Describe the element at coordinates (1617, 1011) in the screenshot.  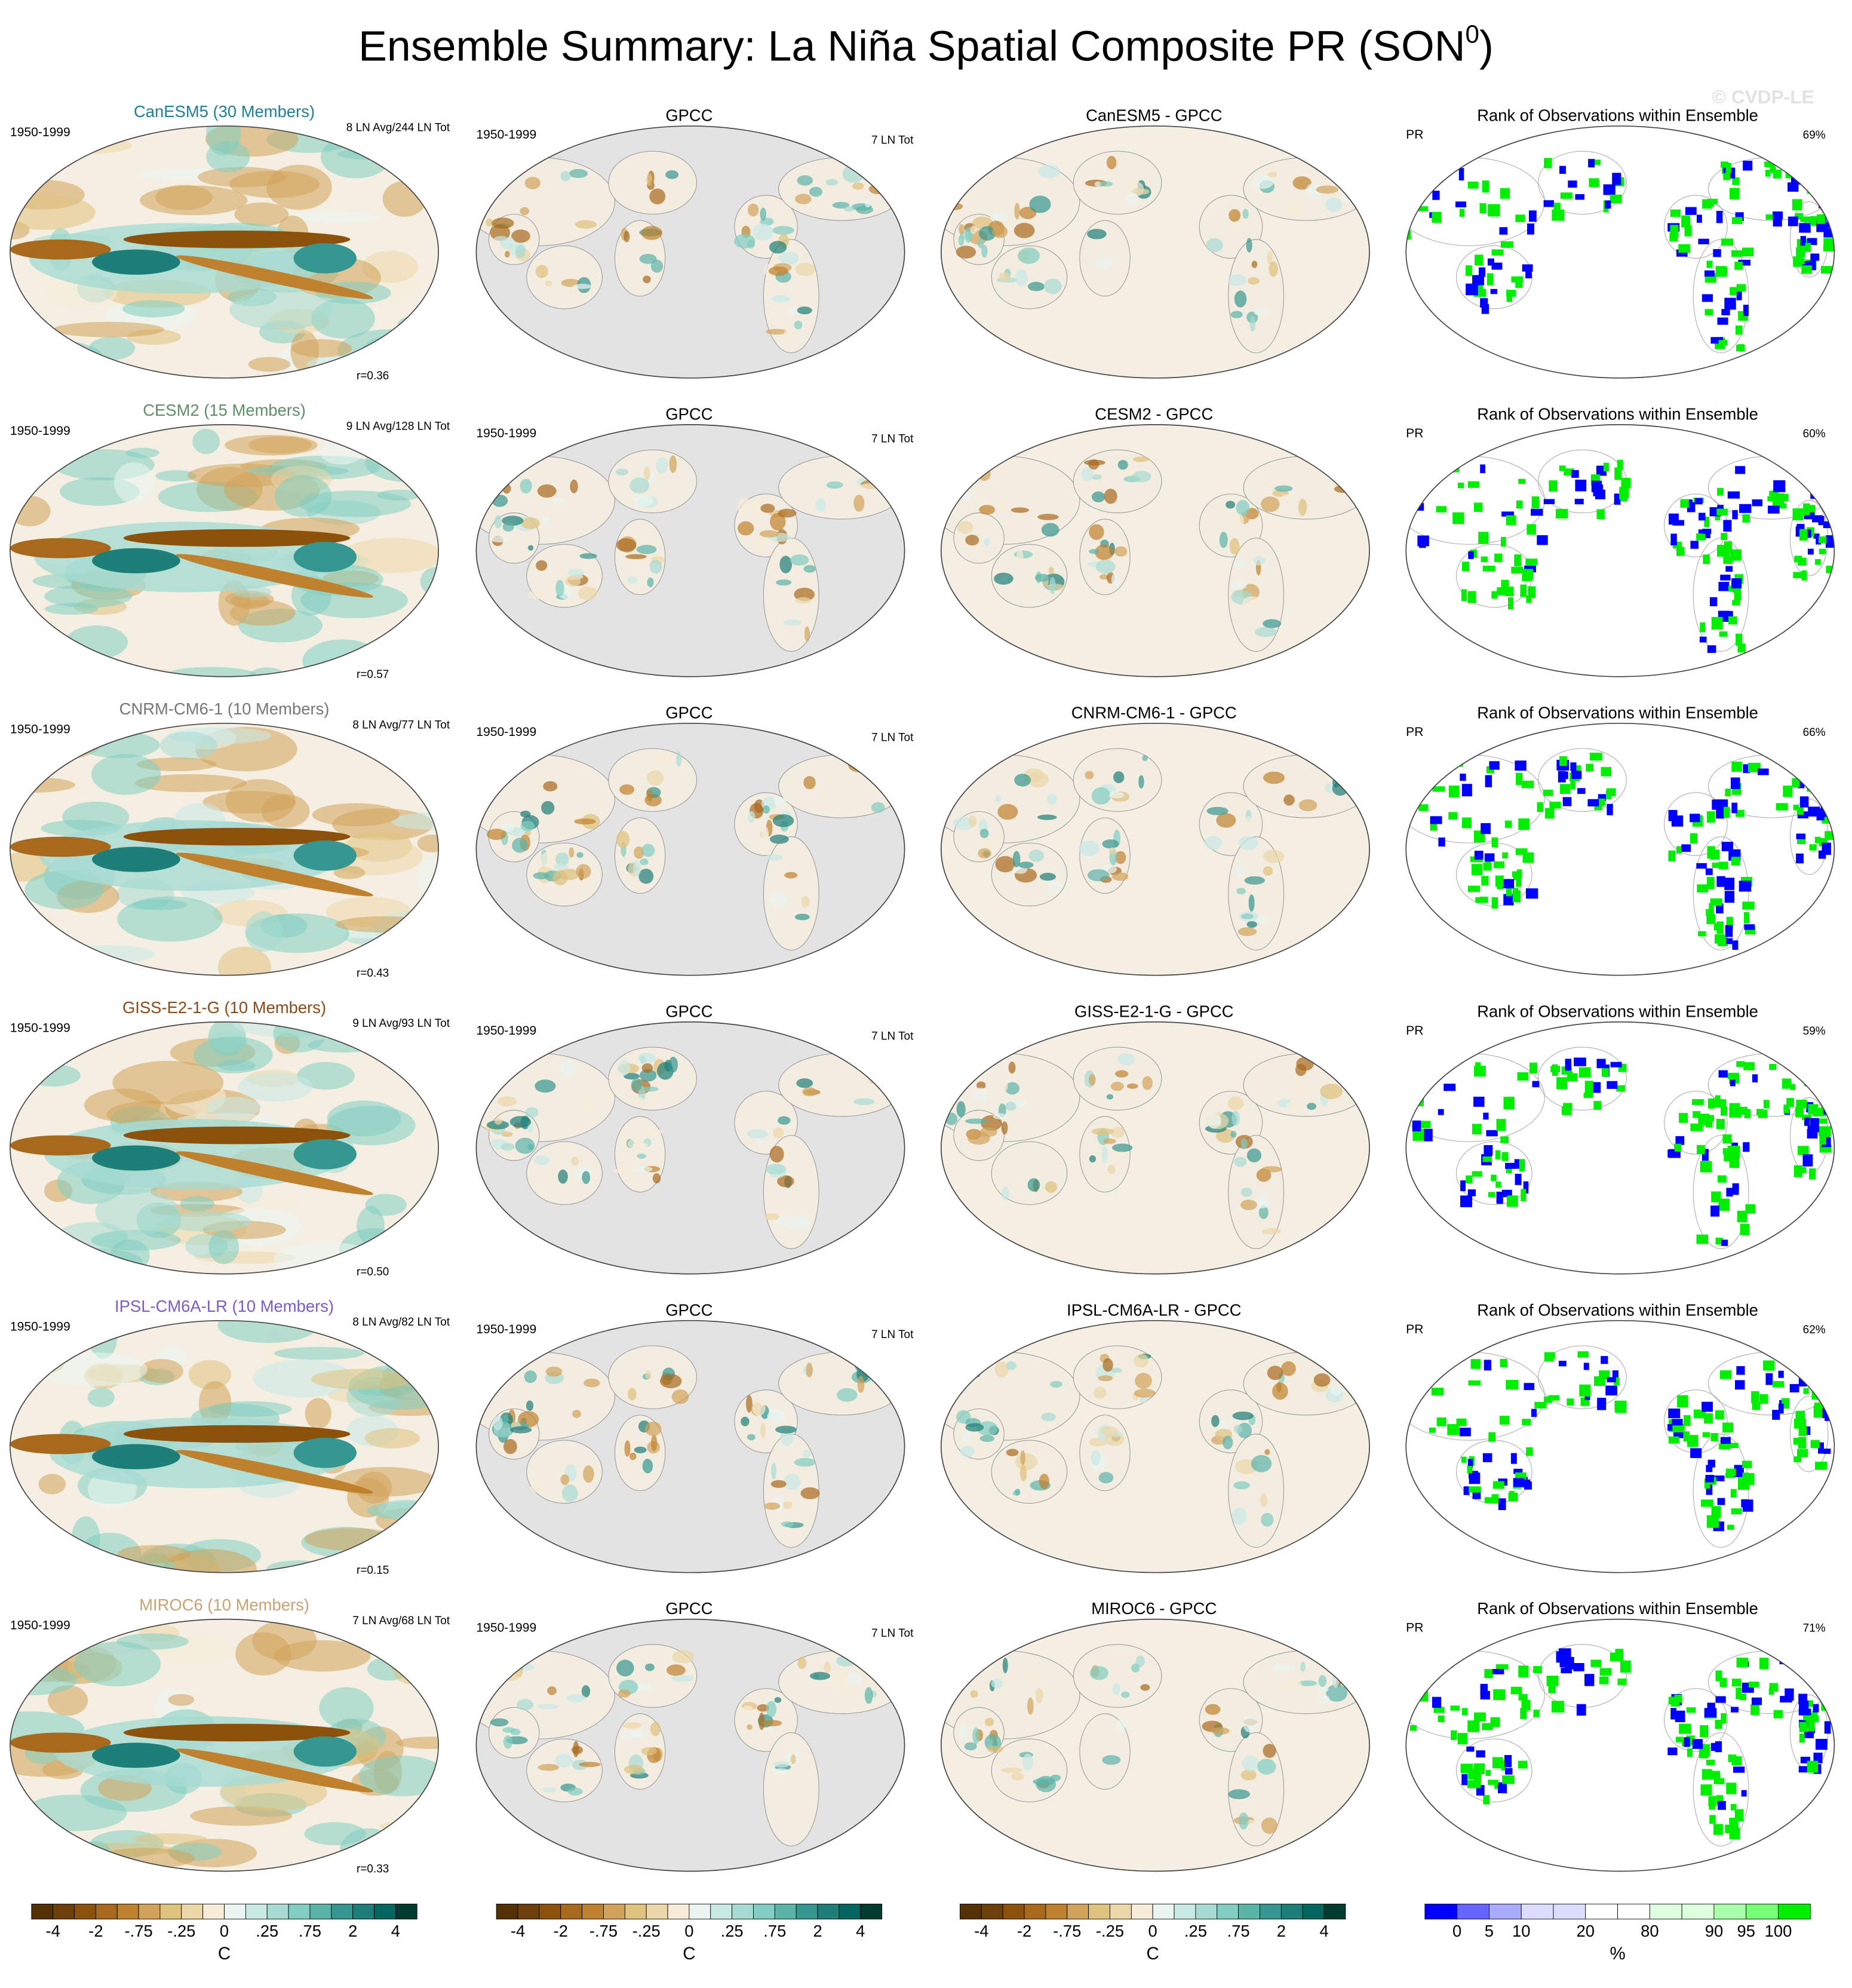
I see `rank-title: Rank of Observations within Ensemble` at that location.